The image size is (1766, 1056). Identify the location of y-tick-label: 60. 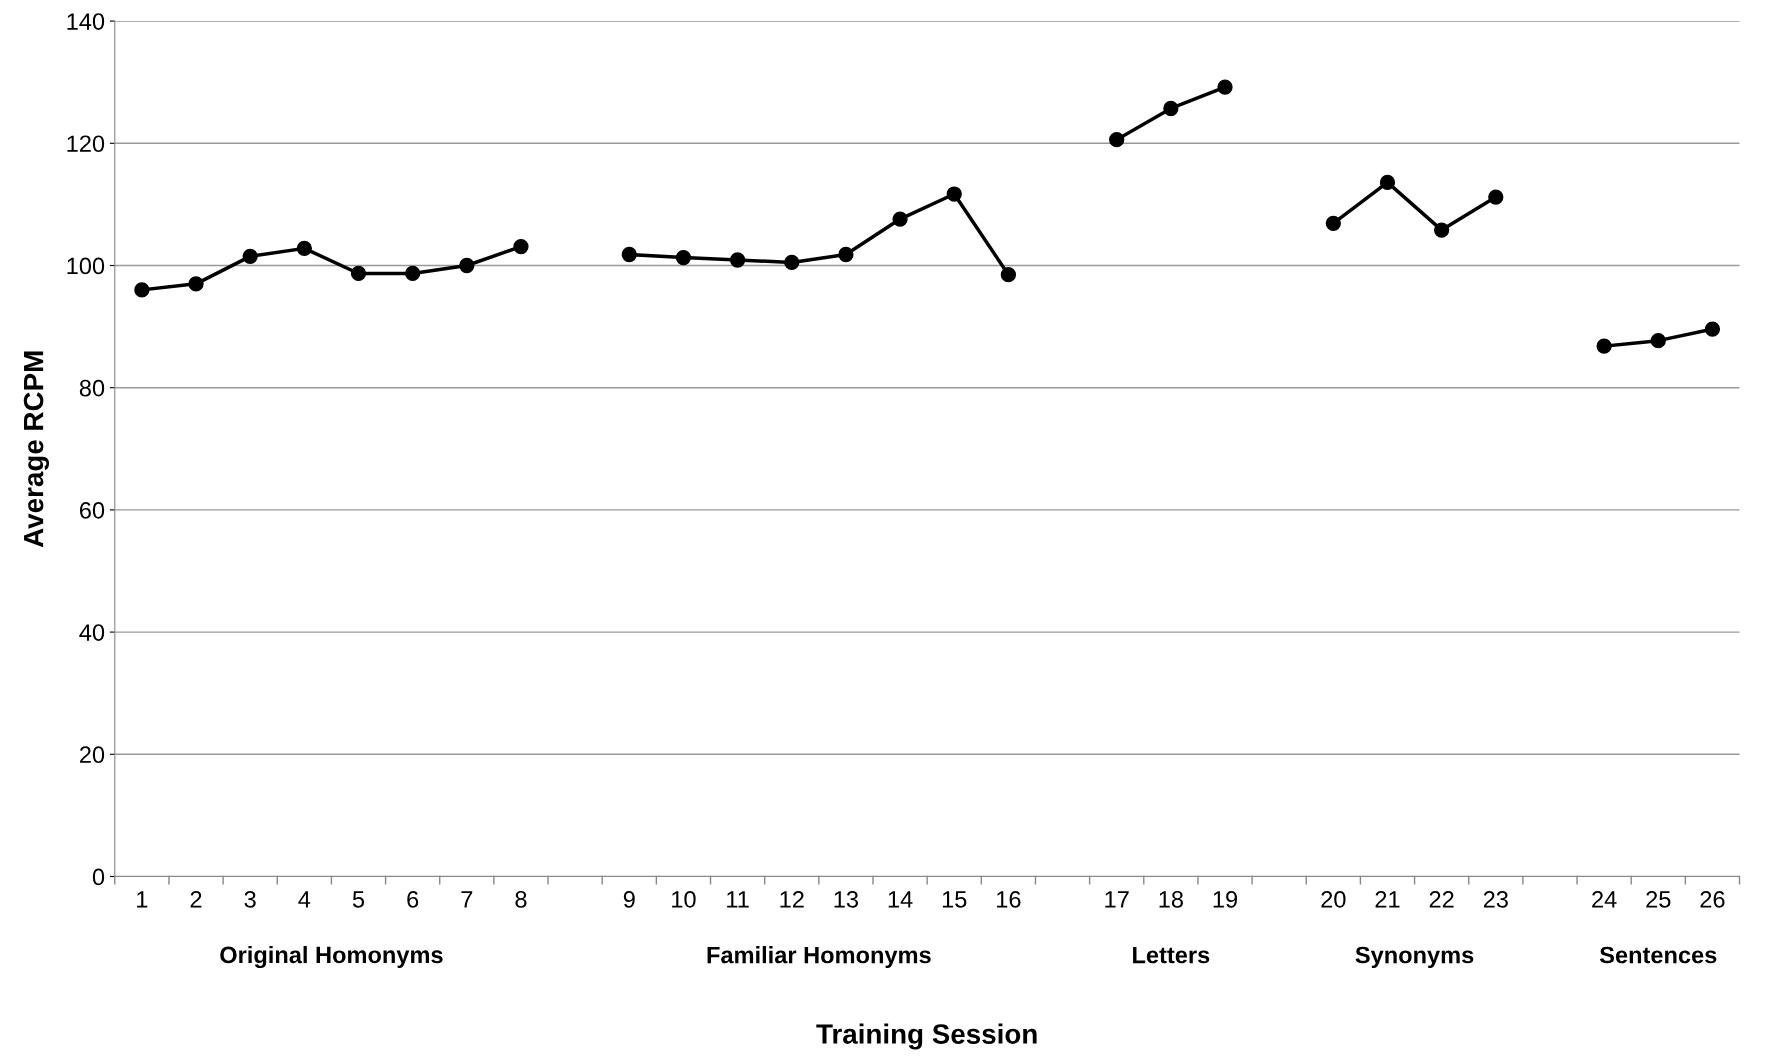
(92, 510).